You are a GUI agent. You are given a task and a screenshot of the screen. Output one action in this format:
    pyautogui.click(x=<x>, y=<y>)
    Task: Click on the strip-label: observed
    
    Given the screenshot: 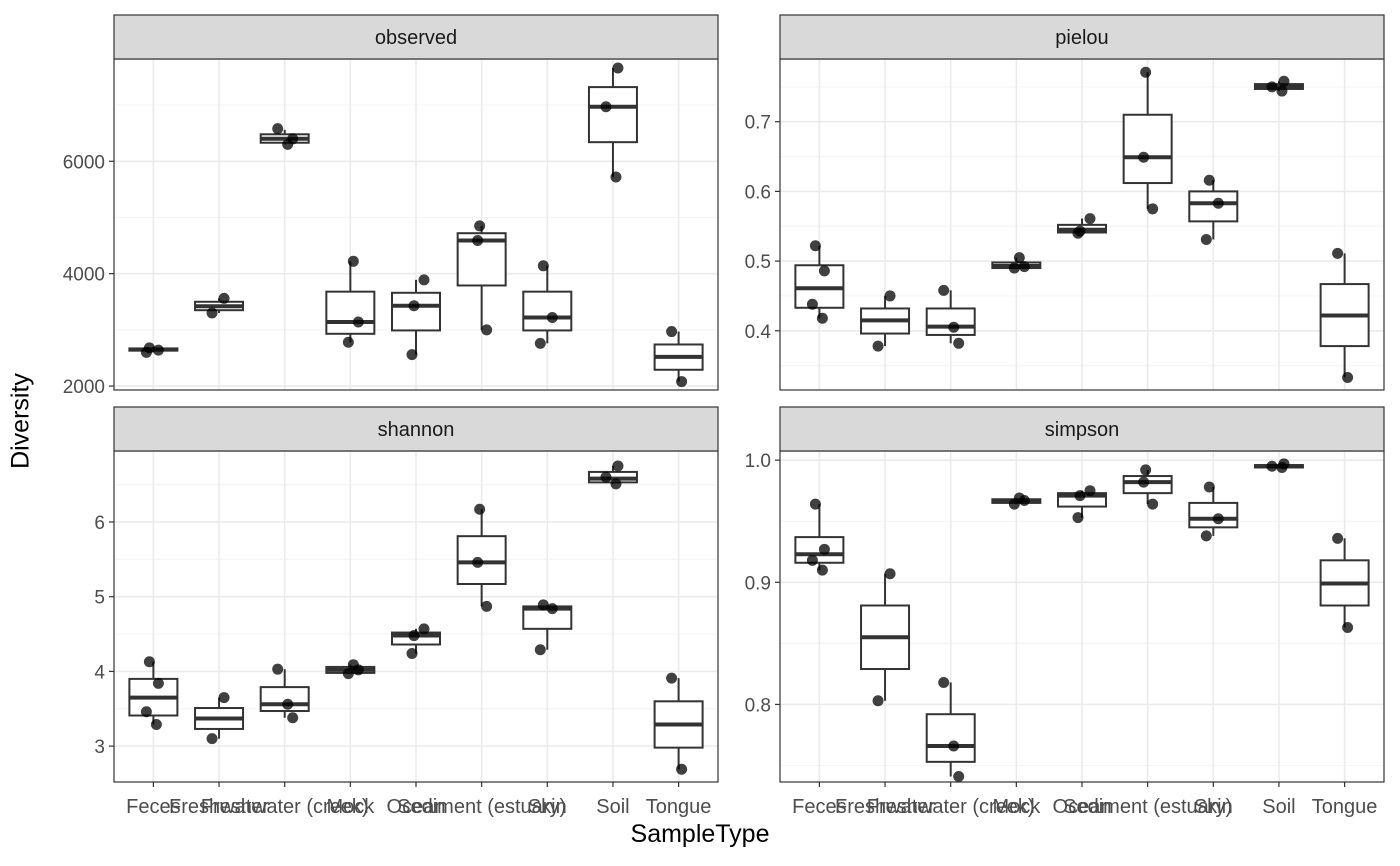 What is the action you would take?
    pyautogui.click(x=416, y=38)
    